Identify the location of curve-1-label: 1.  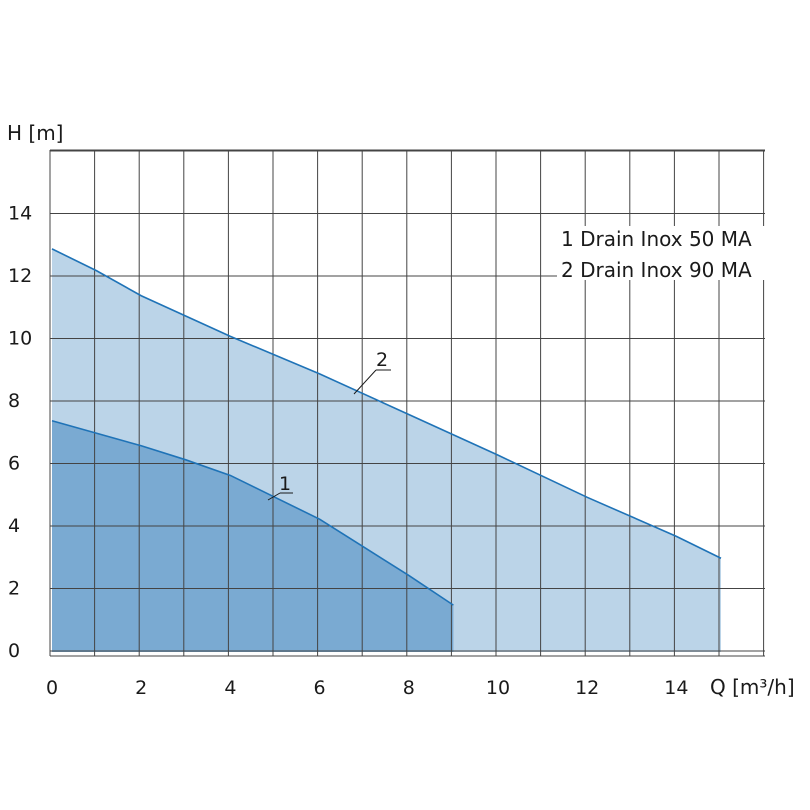
(280, 487).